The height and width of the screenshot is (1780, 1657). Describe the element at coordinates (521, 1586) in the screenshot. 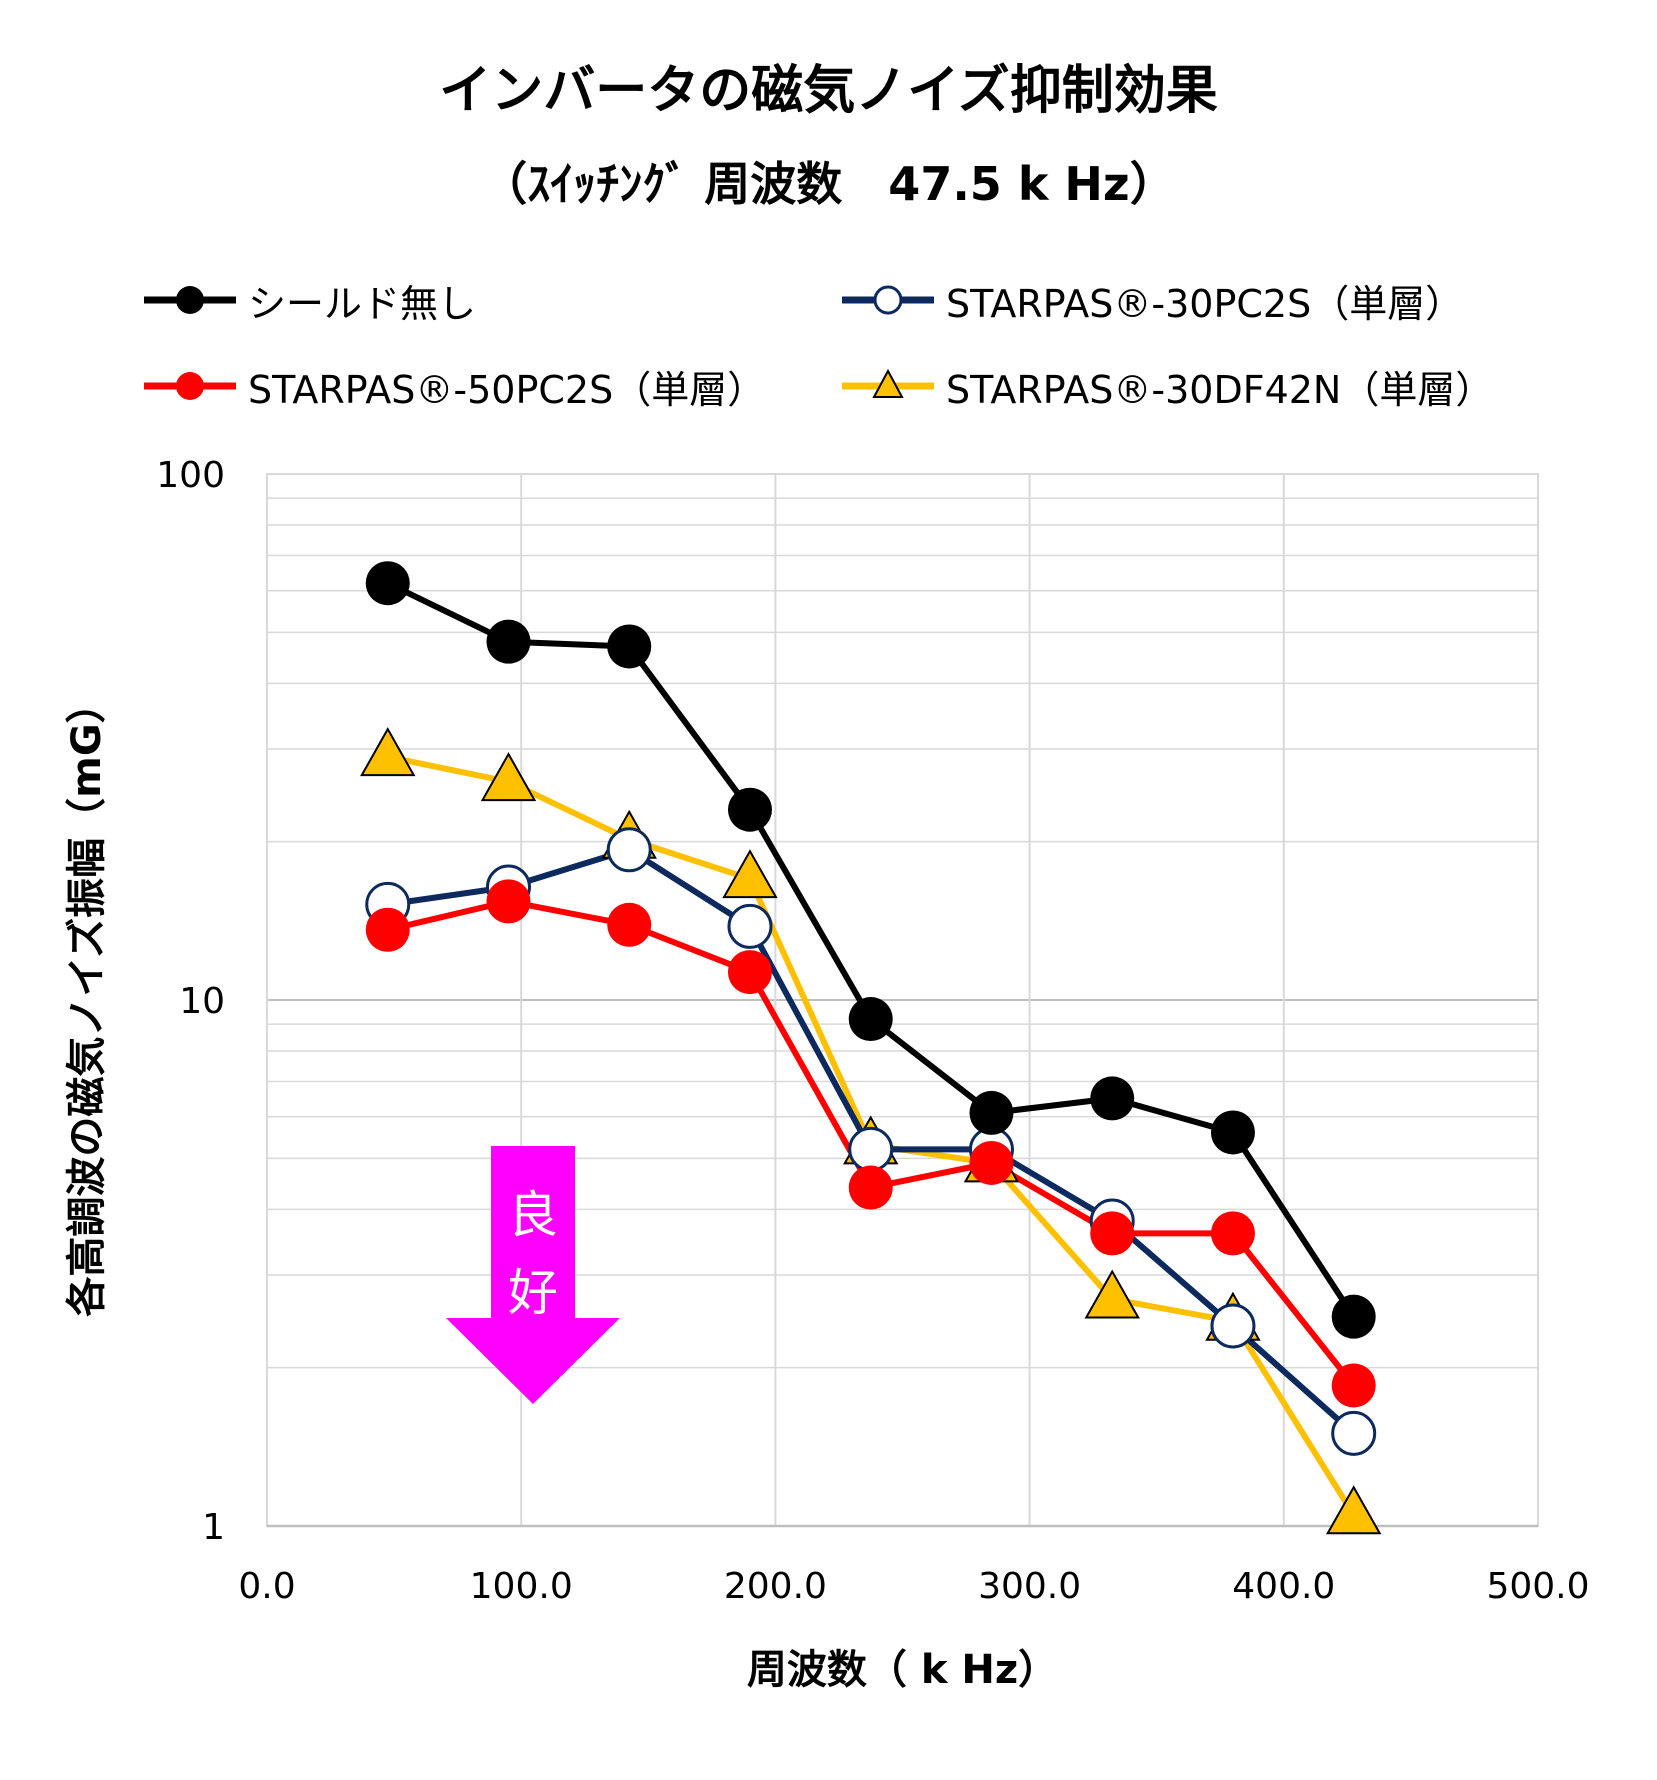

I see `x-tick-label: 100.0` at that location.